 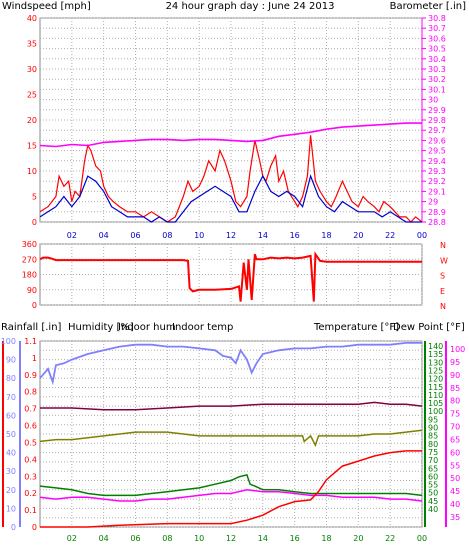 What do you see at coordinates (230, 363) in the screenshot?
I see `humidity-line` at bounding box center [230, 363].